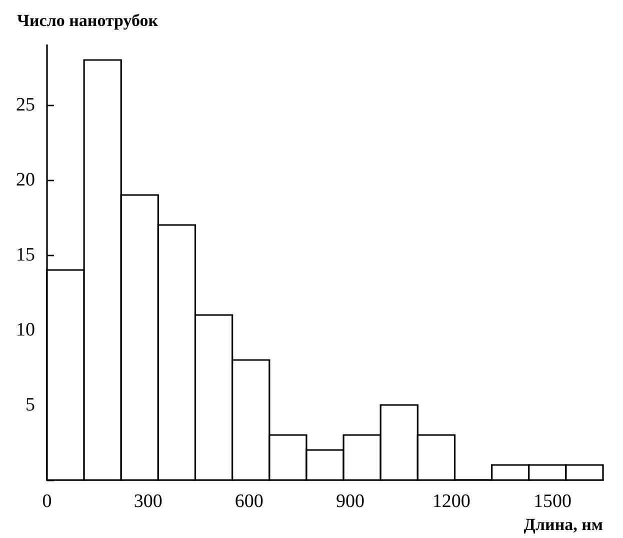  Describe the element at coordinates (47, 501) in the screenshot. I see `x-tick-label: 0` at that location.